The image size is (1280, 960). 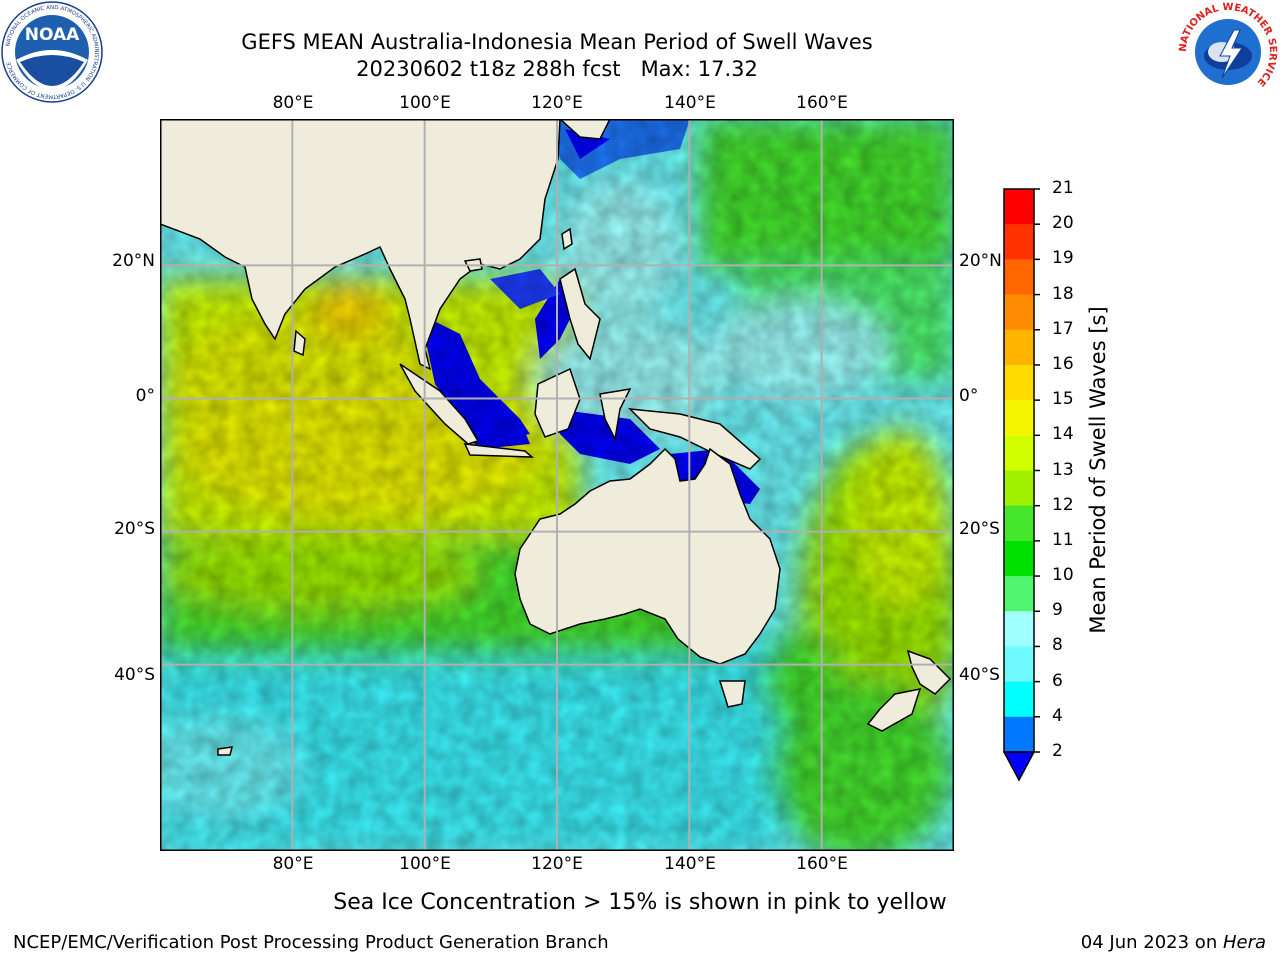 What do you see at coordinates (557, 69) in the screenshot?
I see `map-subtitle: 20230602 t18z 288h fcst Max: 17.32` at bounding box center [557, 69].